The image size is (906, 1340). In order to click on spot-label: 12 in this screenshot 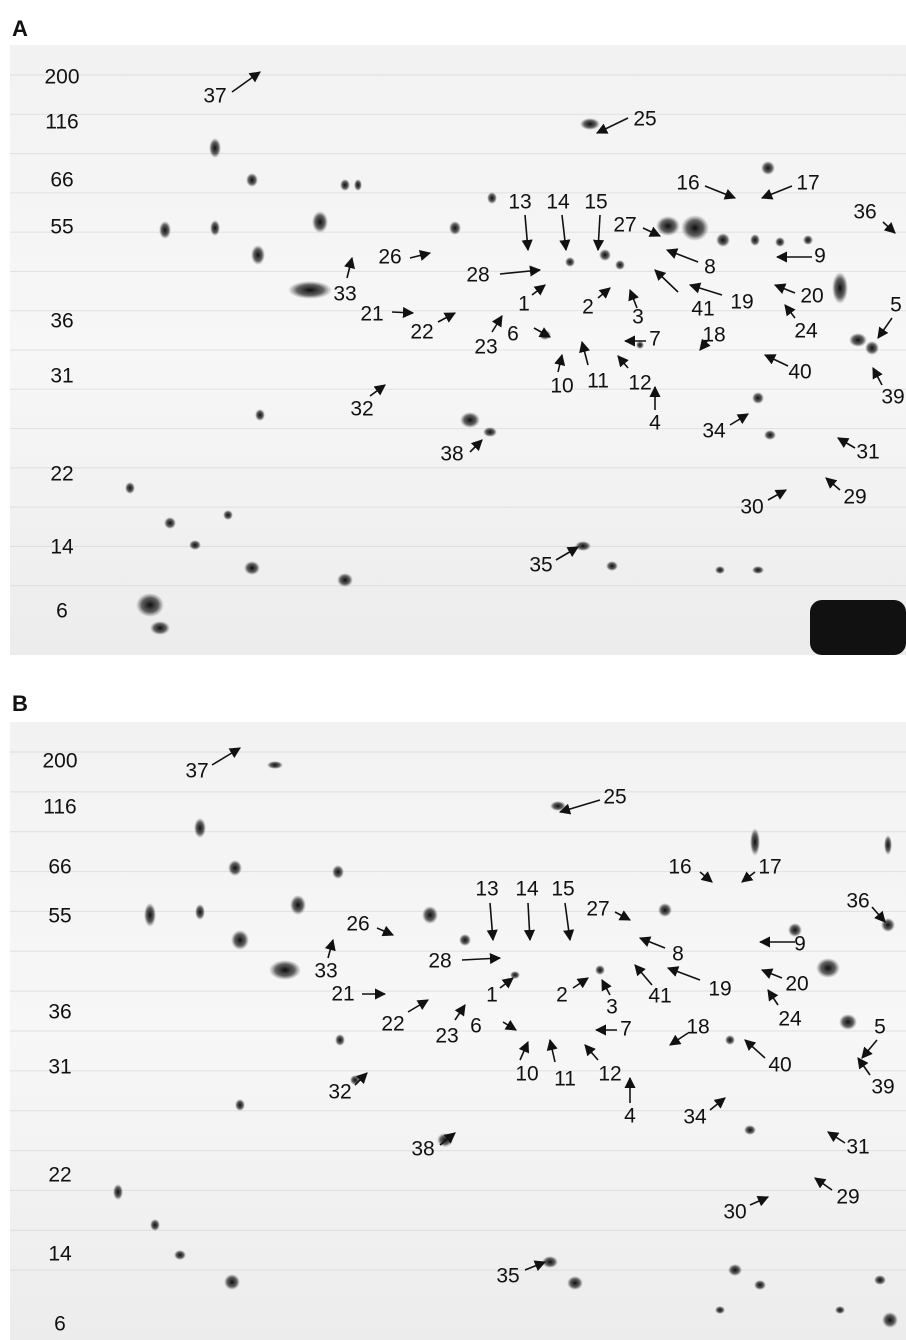, I will do `click(639, 383)`.